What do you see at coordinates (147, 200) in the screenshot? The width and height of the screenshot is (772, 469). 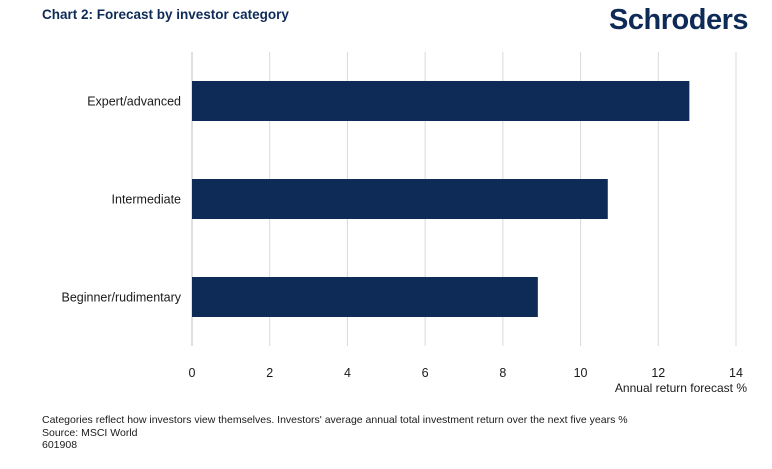 I see `category-label: Intermediate` at bounding box center [147, 200].